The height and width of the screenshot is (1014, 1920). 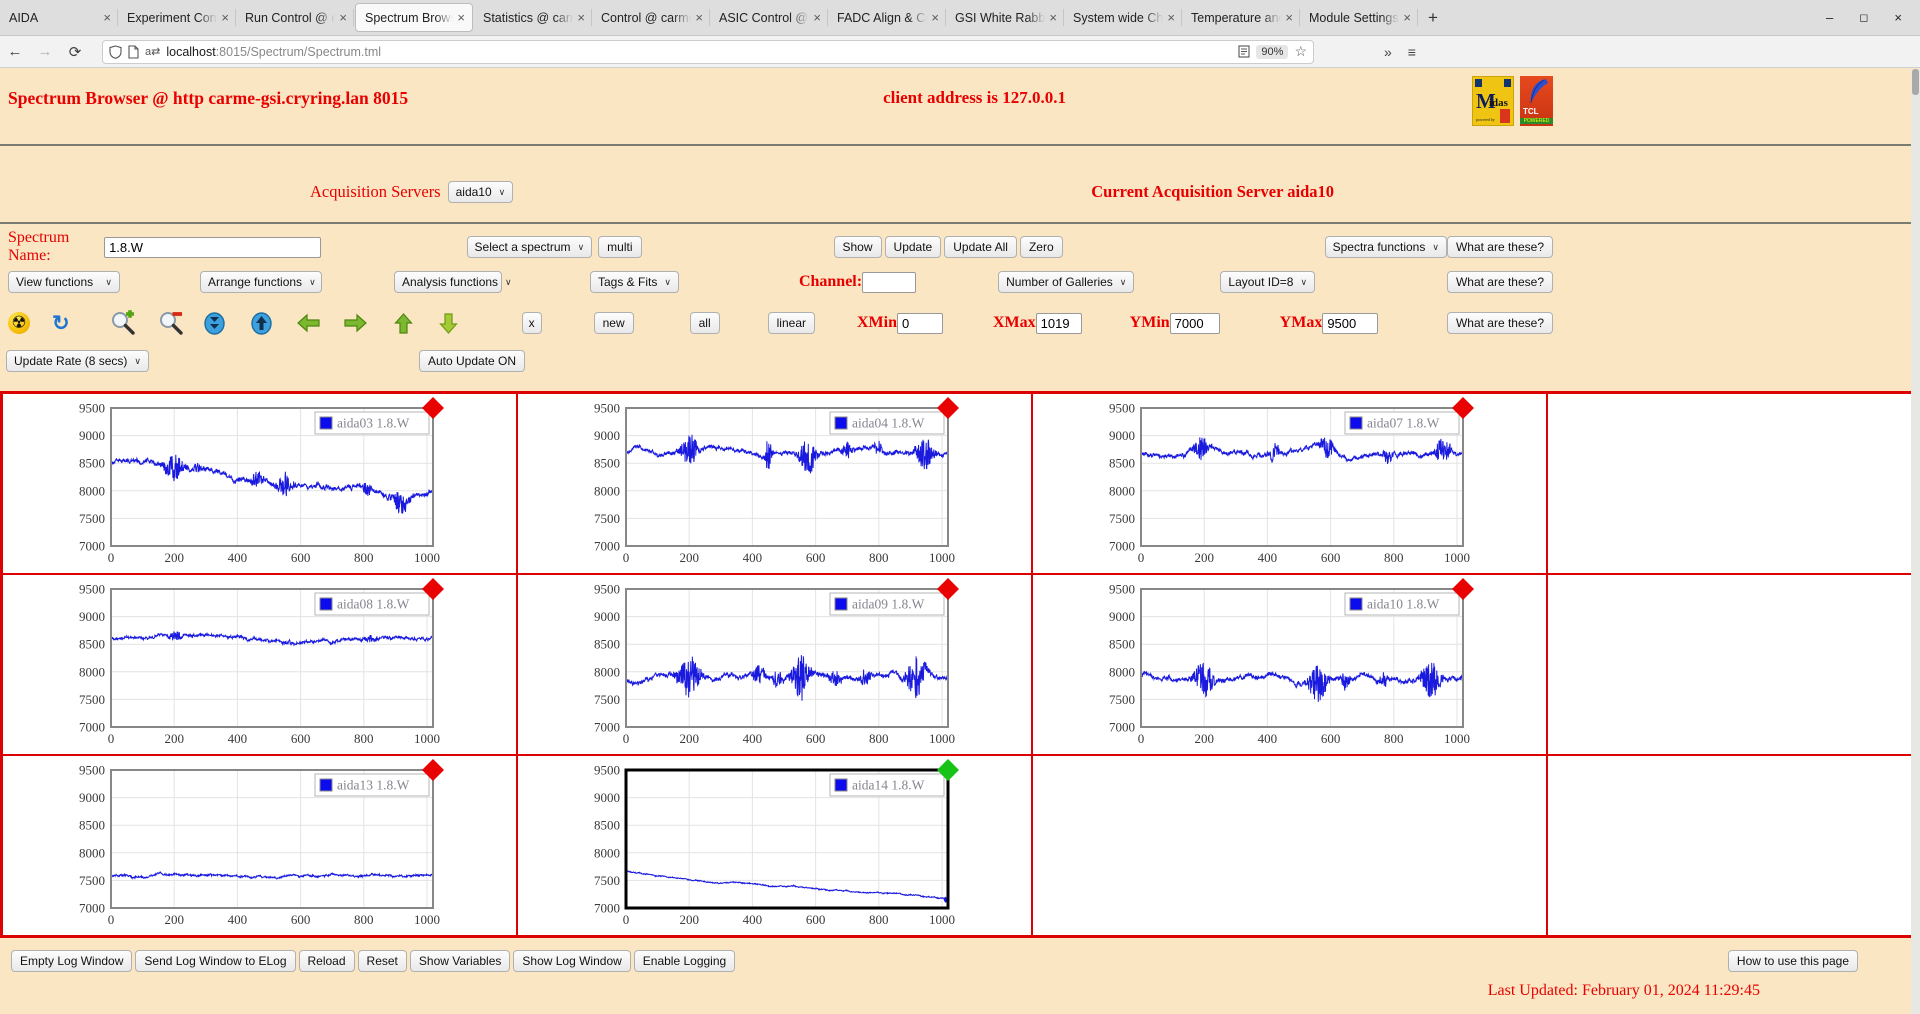 What do you see at coordinates (1268, 282) in the screenshot?
I see `layout-id-select: Layout ID=8 ∨` at bounding box center [1268, 282].